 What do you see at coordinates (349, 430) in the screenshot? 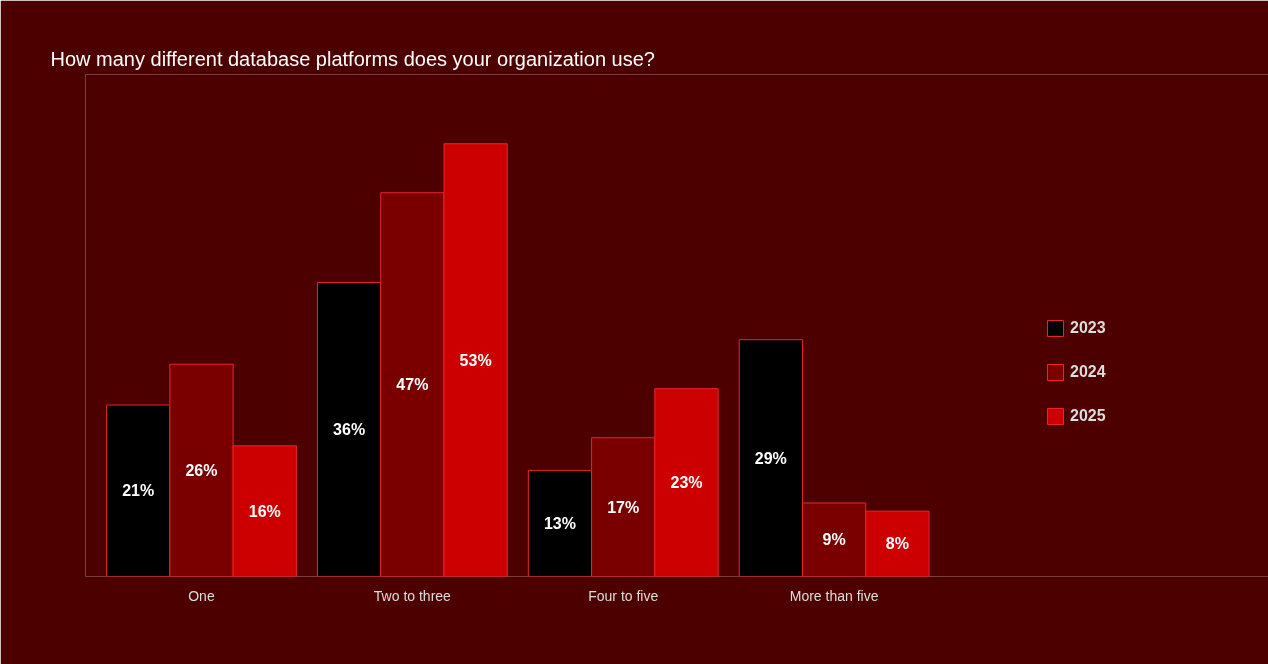
I see `data-label: 36%` at bounding box center [349, 430].